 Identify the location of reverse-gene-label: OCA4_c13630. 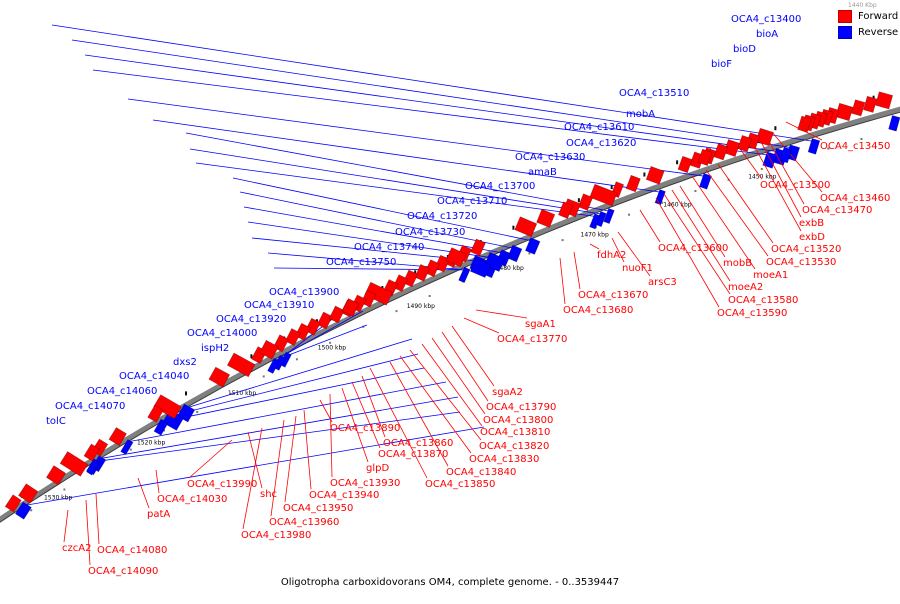
(550, 157).